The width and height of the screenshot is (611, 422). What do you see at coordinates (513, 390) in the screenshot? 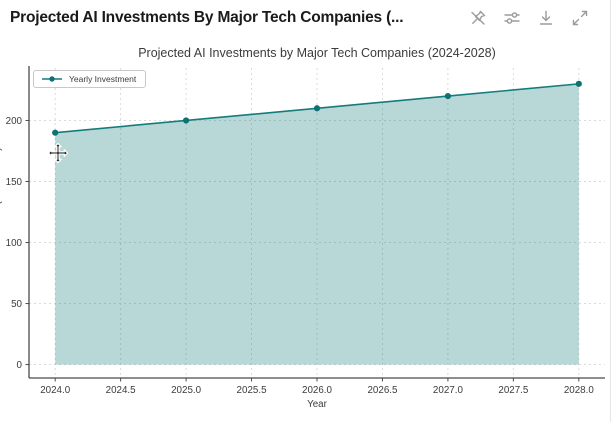
I see `x-tick-label: 2027.5` at bounding box center [513, 390].